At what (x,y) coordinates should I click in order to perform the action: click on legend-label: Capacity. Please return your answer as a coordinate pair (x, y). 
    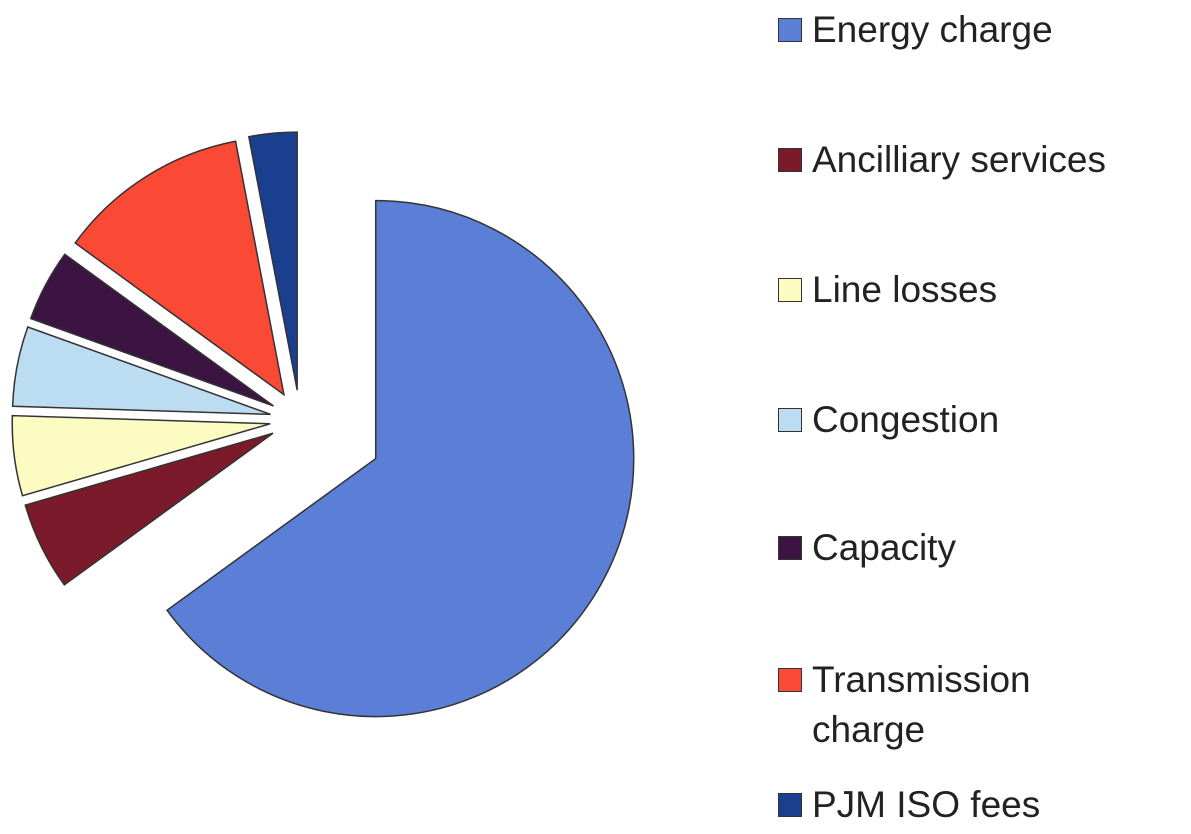
    Looking at the image, I should click on (884, 547).